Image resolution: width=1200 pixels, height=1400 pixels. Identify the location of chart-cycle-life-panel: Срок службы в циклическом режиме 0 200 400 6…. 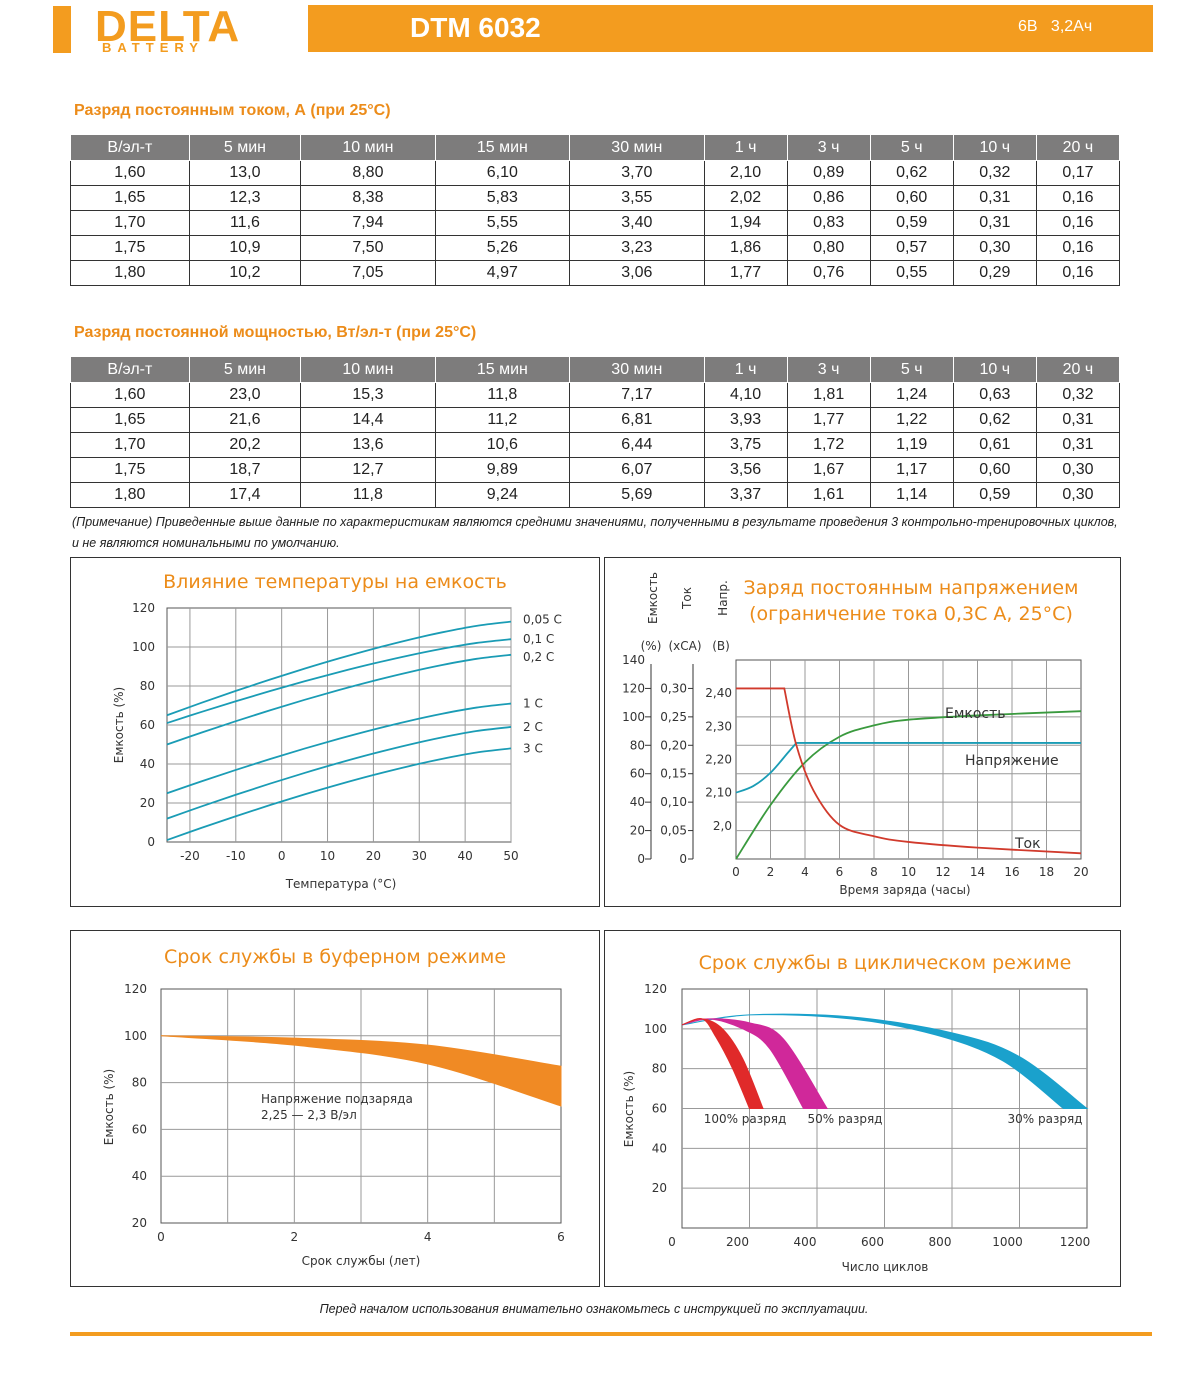
(862, 1108).